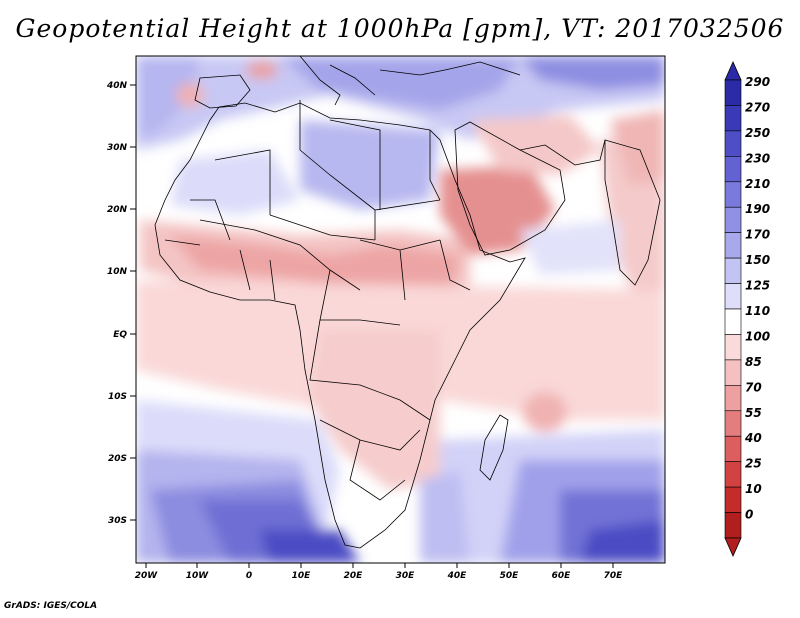  What do you see at coordinates (757, 209) in the screenshot?
I see `colorbar-label: 190` at bounding box center [757, 209].